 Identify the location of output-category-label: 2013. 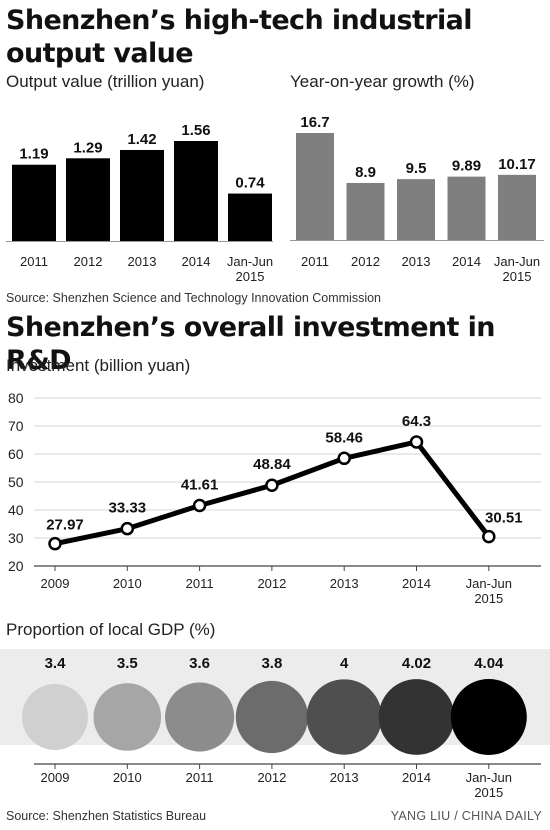
(142, 261).